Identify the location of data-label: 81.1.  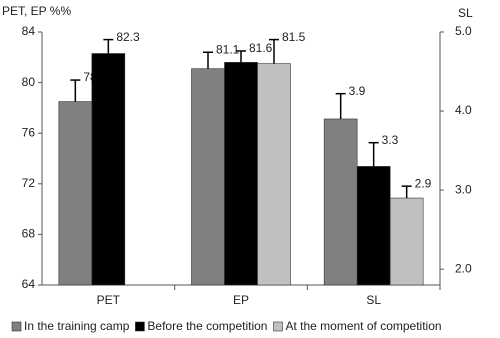
(228, 49).